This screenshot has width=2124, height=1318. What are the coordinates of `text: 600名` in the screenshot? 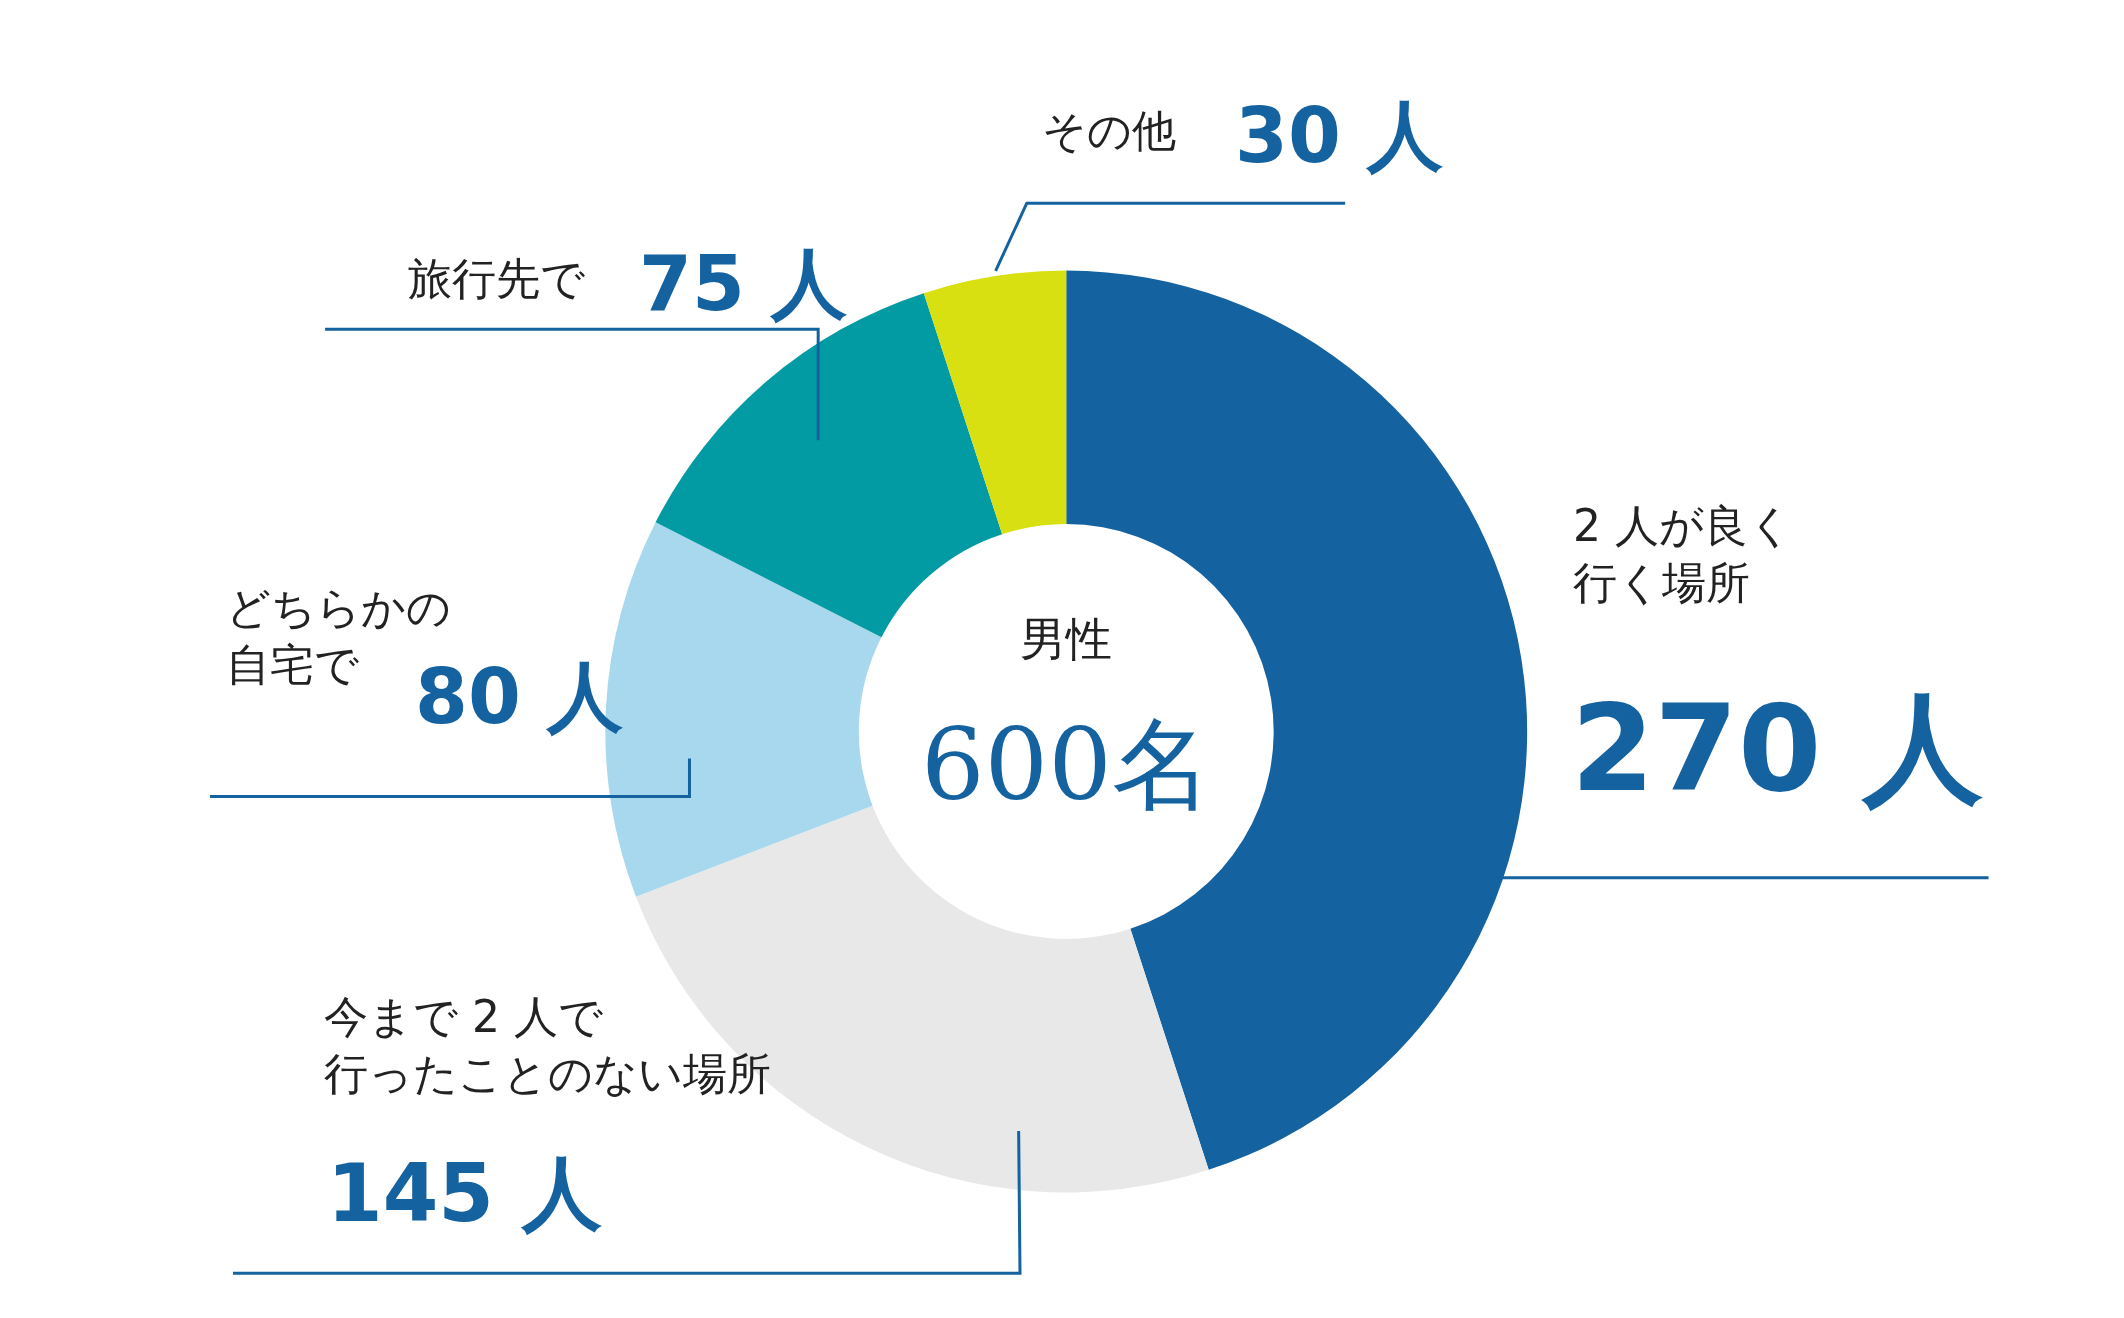 It's located at (1066, 764).